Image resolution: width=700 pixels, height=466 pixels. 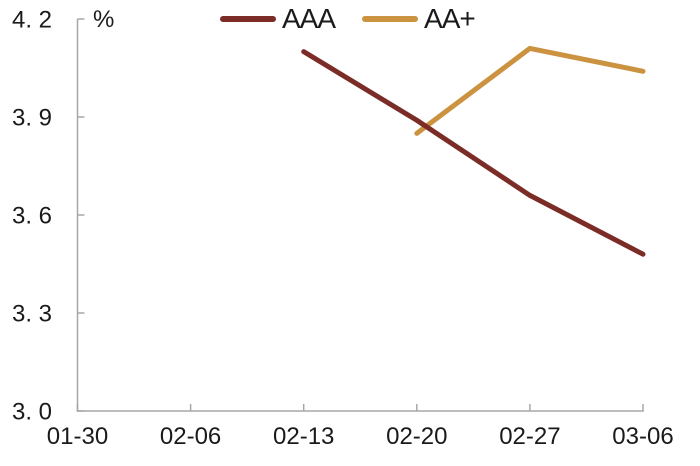 I want to click on x-tick-label: 02-06, so click(x=190, y=436).